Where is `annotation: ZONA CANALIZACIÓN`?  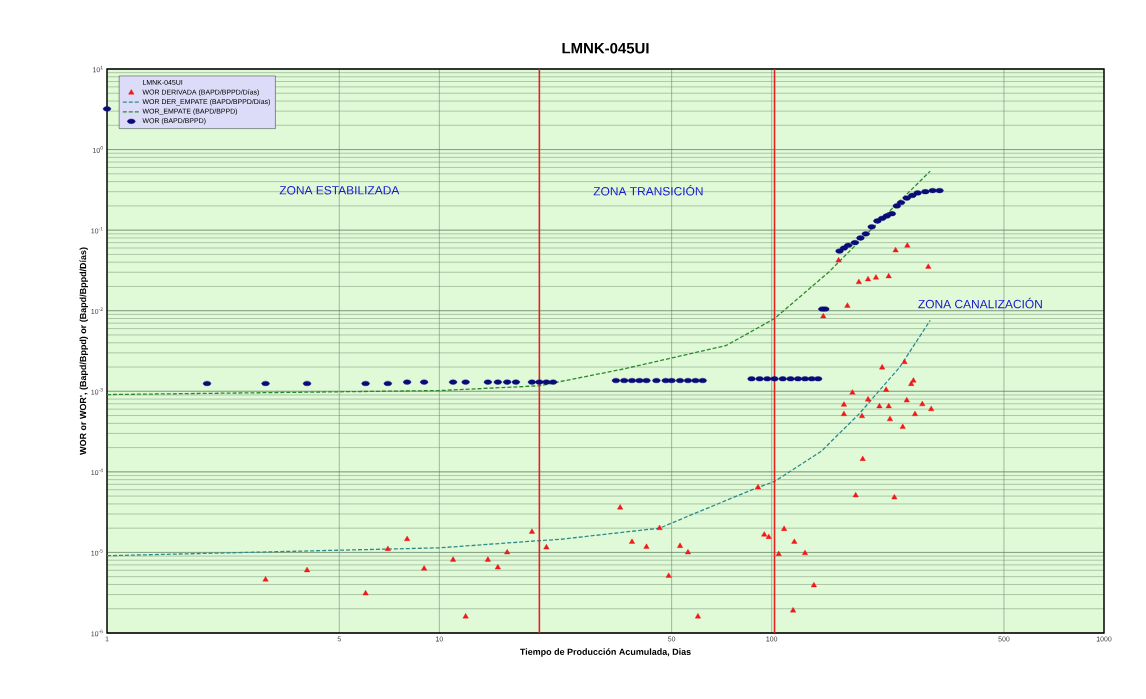 annotation: ZONA CANALIZACIÓN is located at coordinates (980, 303).